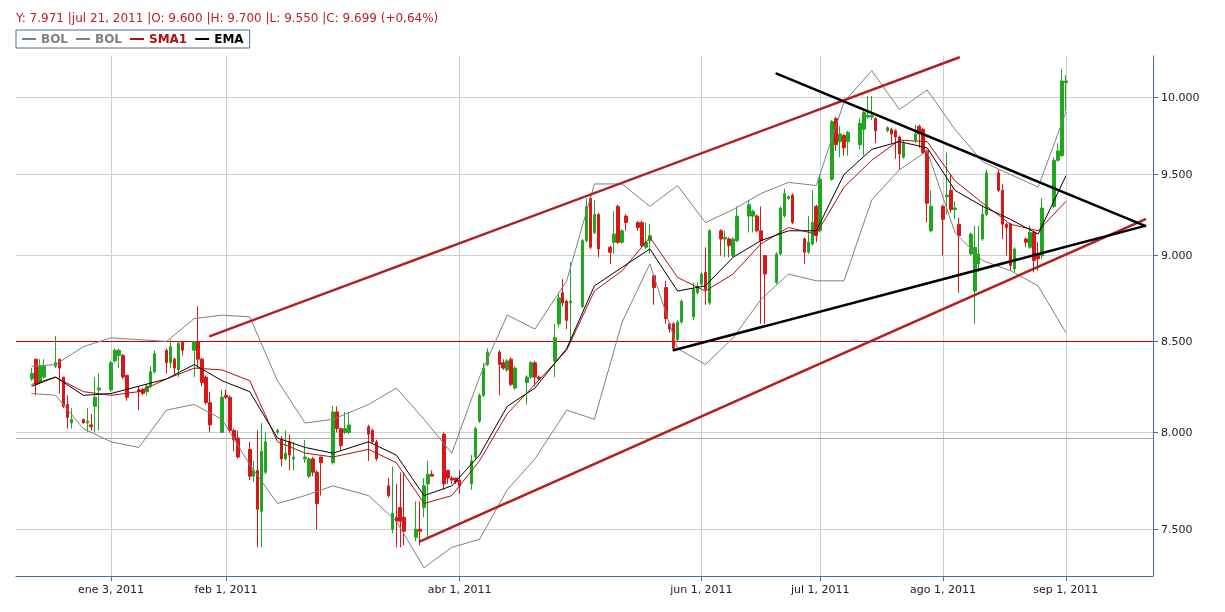 The width and height of the screenshot is (1225, 612). What do you see at coordinates (459, 589) in the screenshot?
I see `x-tick-label: abr 1, 2011` at bounding box center [459, 589].